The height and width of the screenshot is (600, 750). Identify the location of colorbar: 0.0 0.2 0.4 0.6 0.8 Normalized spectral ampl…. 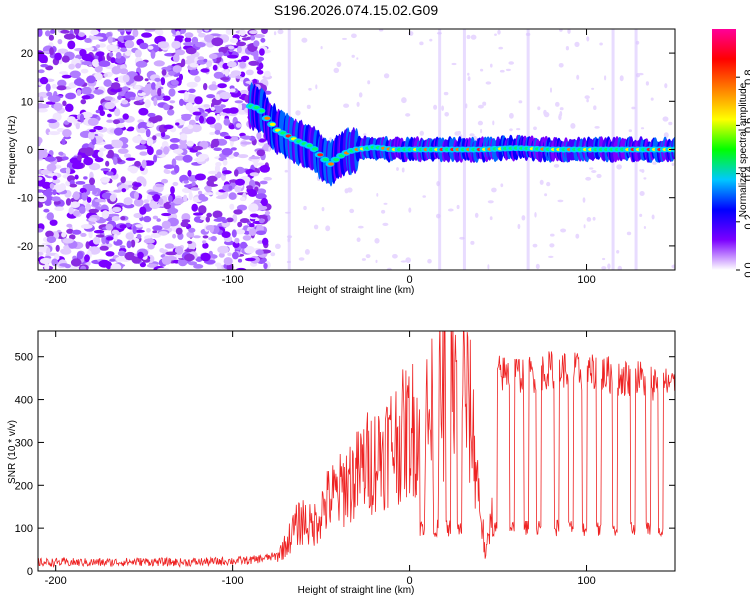
(731, 153).